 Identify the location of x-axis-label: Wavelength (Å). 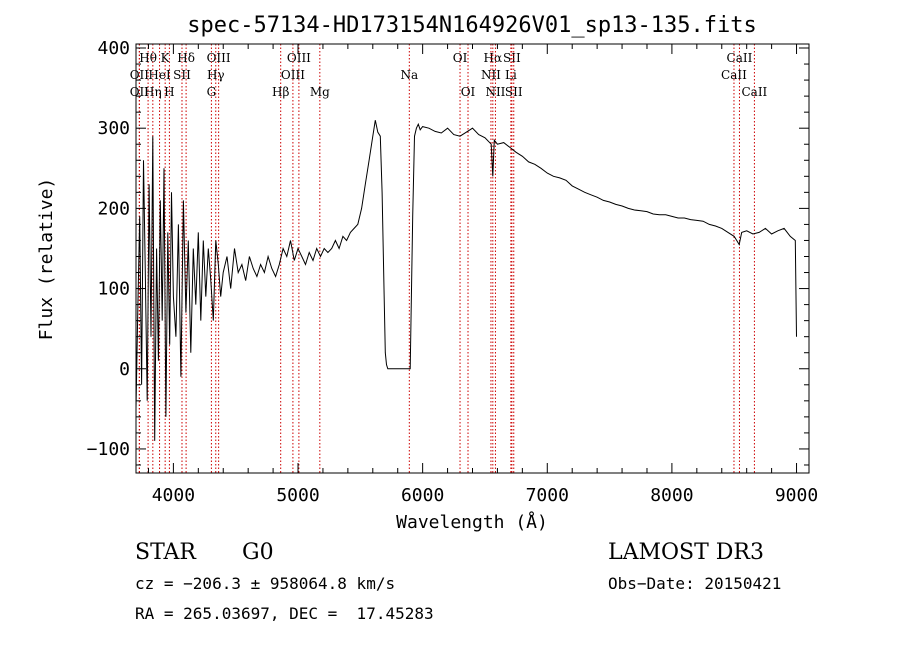
(472, 522).